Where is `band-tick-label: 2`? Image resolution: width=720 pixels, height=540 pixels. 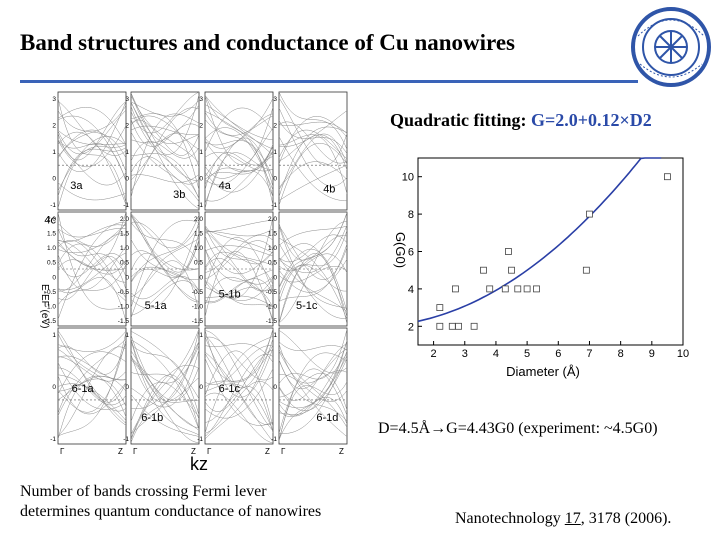 band-tick-label: 2 is located at coordinates (201, 126).